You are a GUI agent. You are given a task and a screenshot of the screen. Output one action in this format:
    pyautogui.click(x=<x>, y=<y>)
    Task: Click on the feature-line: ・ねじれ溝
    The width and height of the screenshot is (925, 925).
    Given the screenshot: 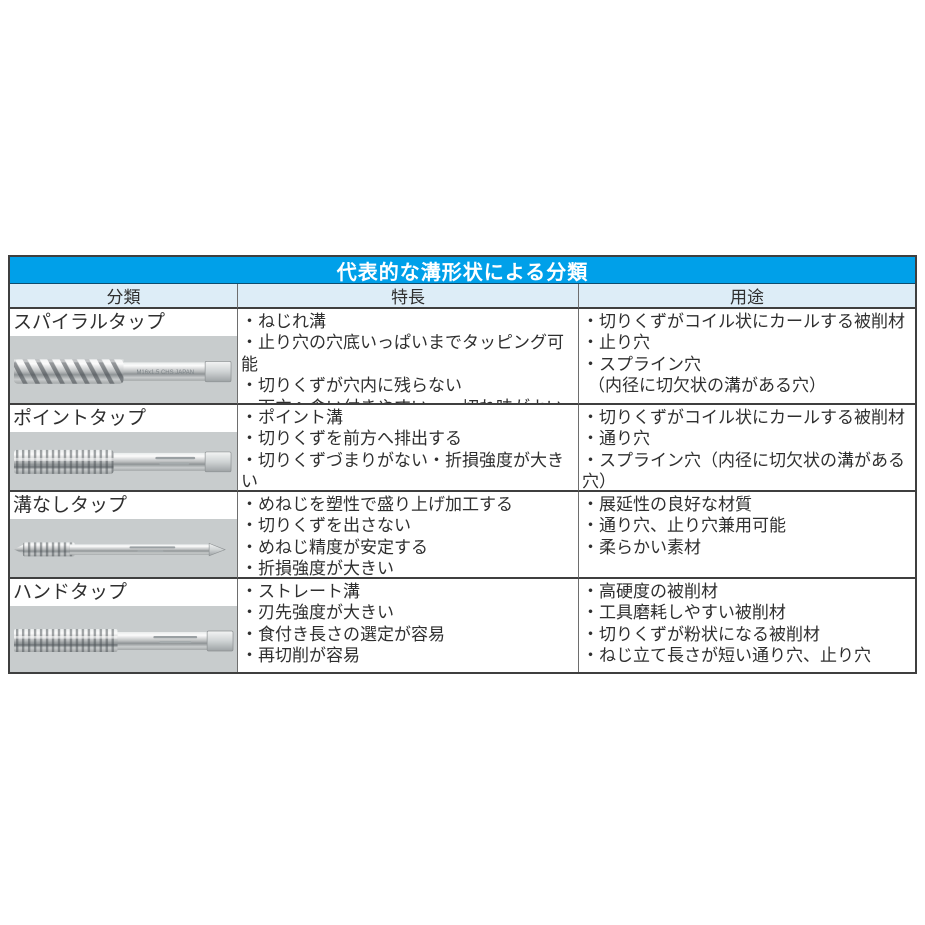 What is the action you would take?
    pyautogui.click(x=283, y=321)
    